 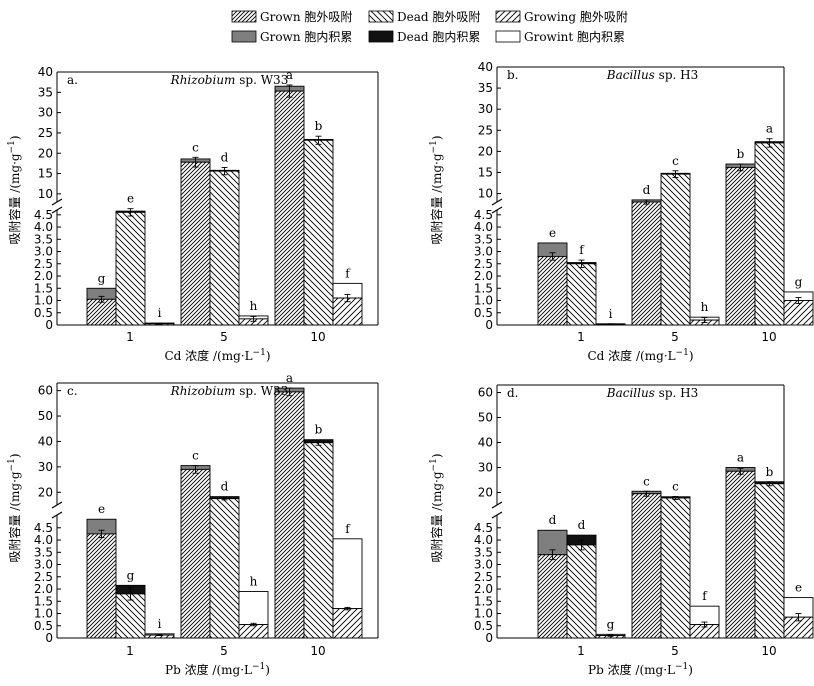 I want to click on y-tick-label: 0.5, so click(x=483, y=313).